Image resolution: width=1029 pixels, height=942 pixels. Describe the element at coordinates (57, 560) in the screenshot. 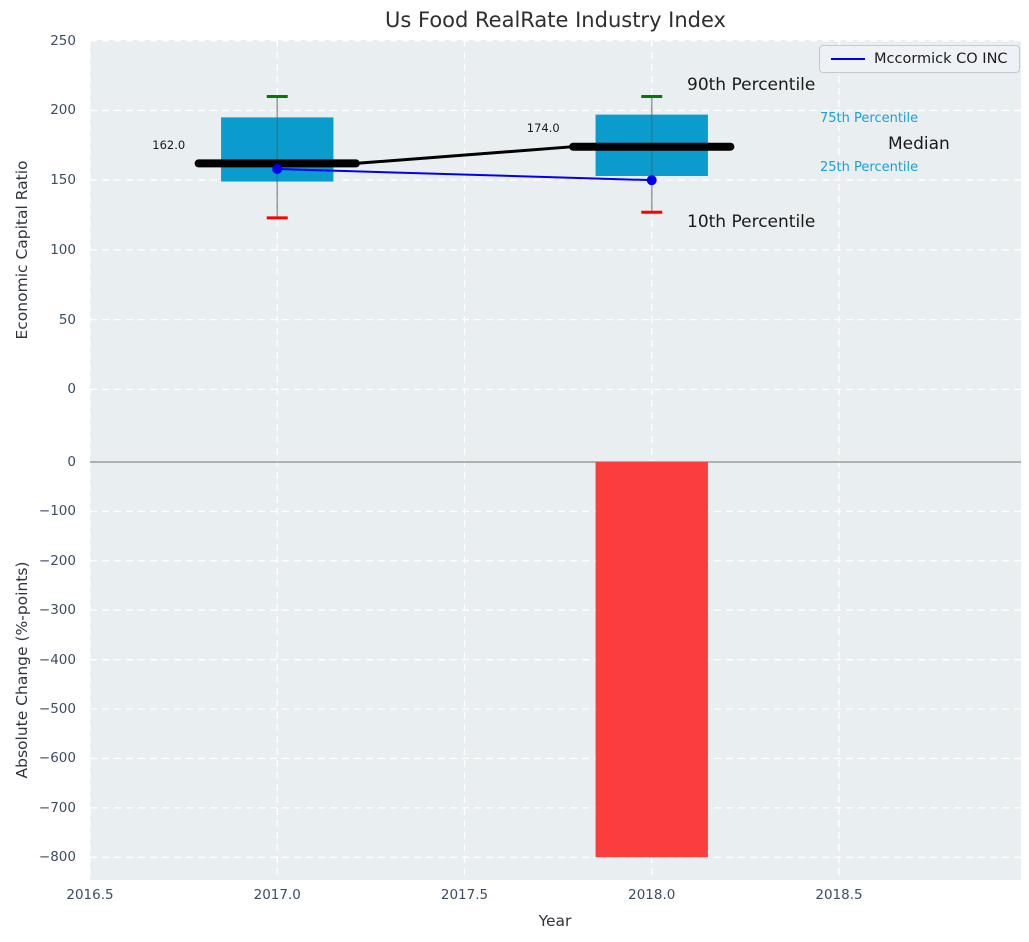

I see `y-tick-label-bottom: −200` at that location.